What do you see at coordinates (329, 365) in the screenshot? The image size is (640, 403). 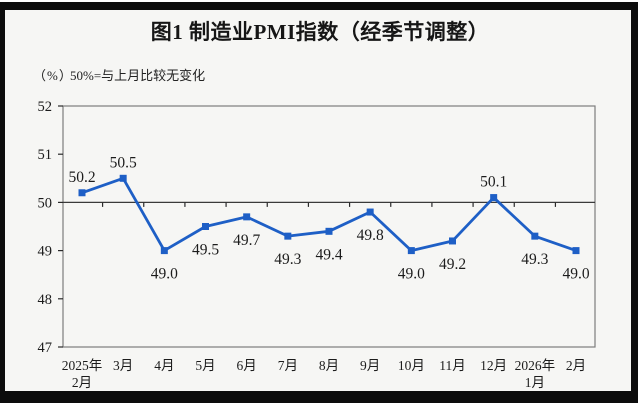 I see `x-axis-category-label: 8月` at bounding box center [329, 365].